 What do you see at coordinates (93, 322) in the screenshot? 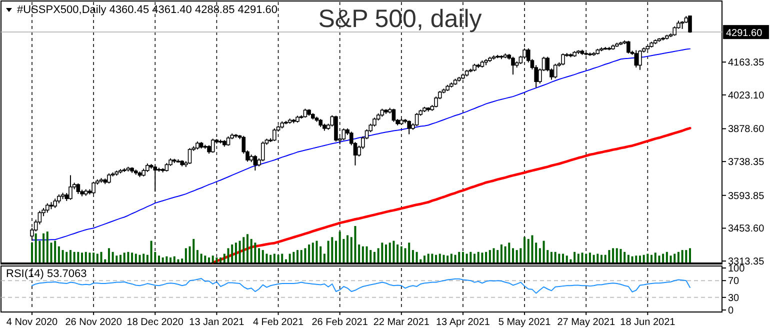
I see `x-tick-label: 26 Nov 2020` at bounding box center [93, 322].